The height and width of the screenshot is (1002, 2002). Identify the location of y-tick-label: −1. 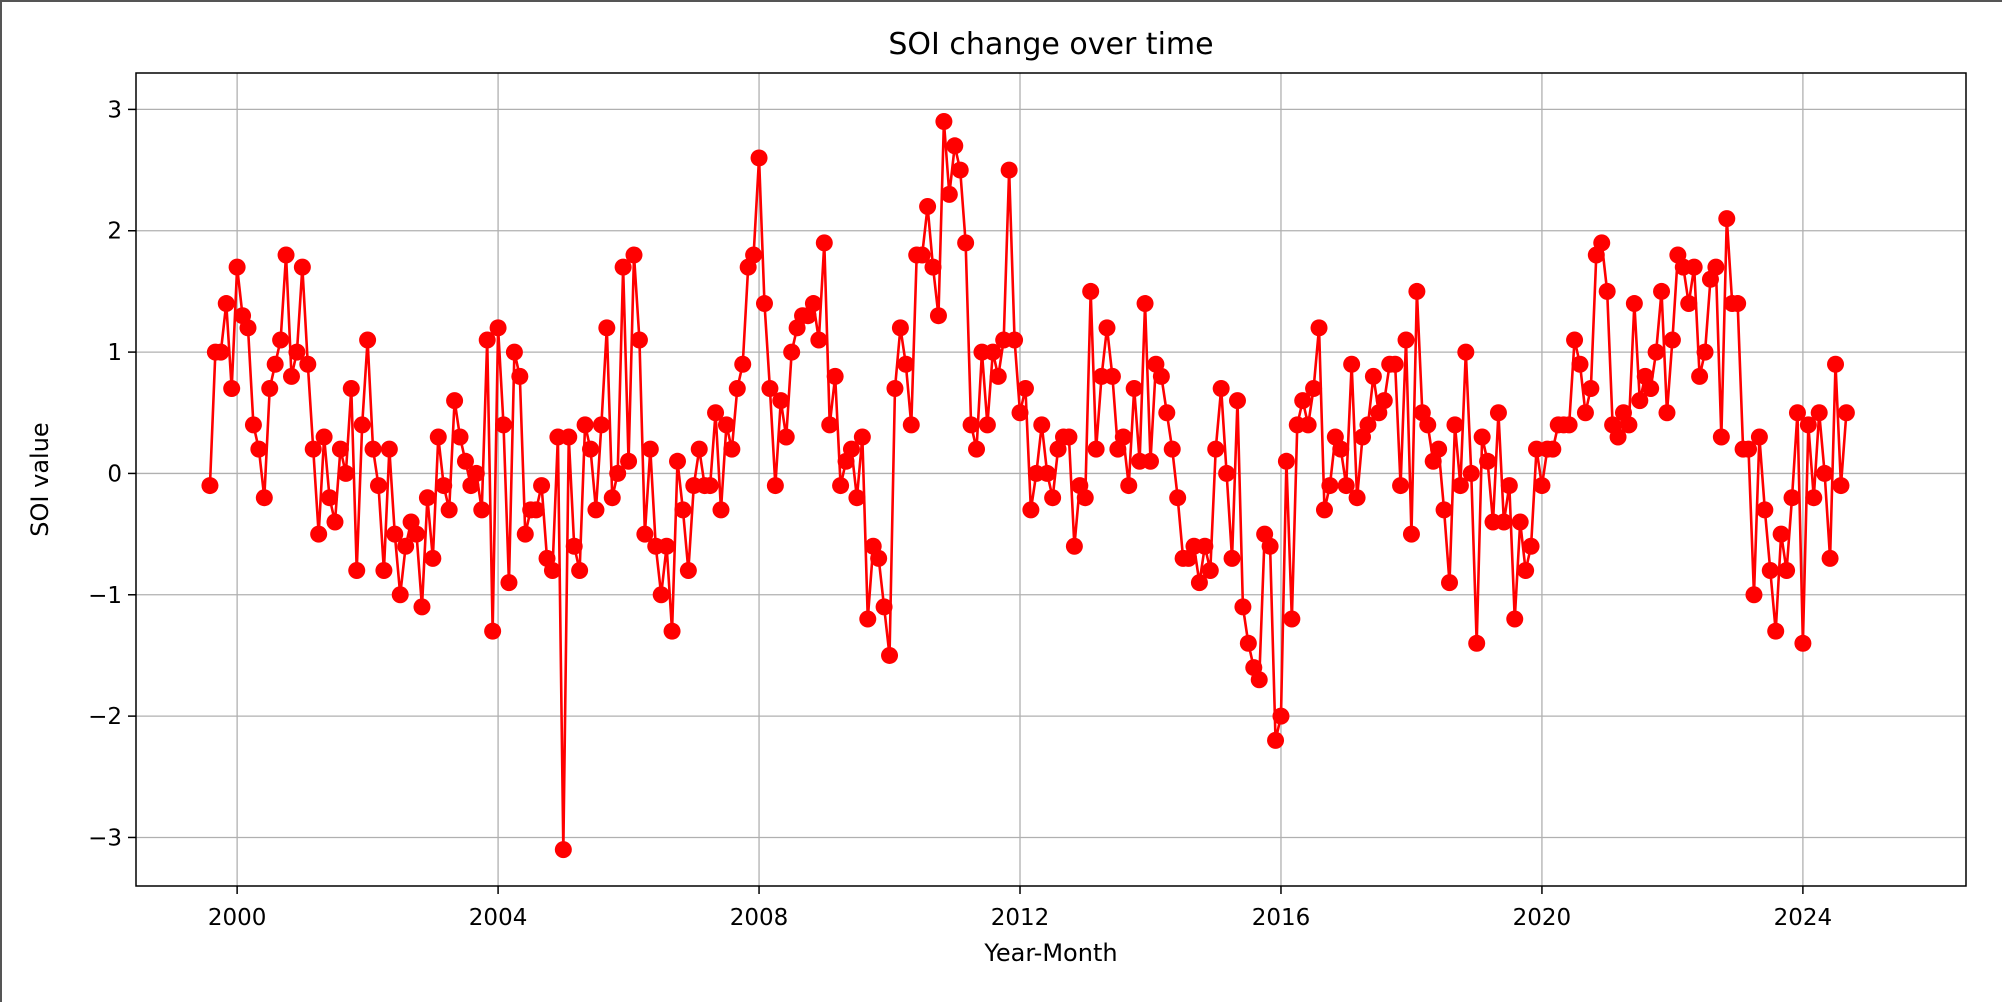
(105, 596).